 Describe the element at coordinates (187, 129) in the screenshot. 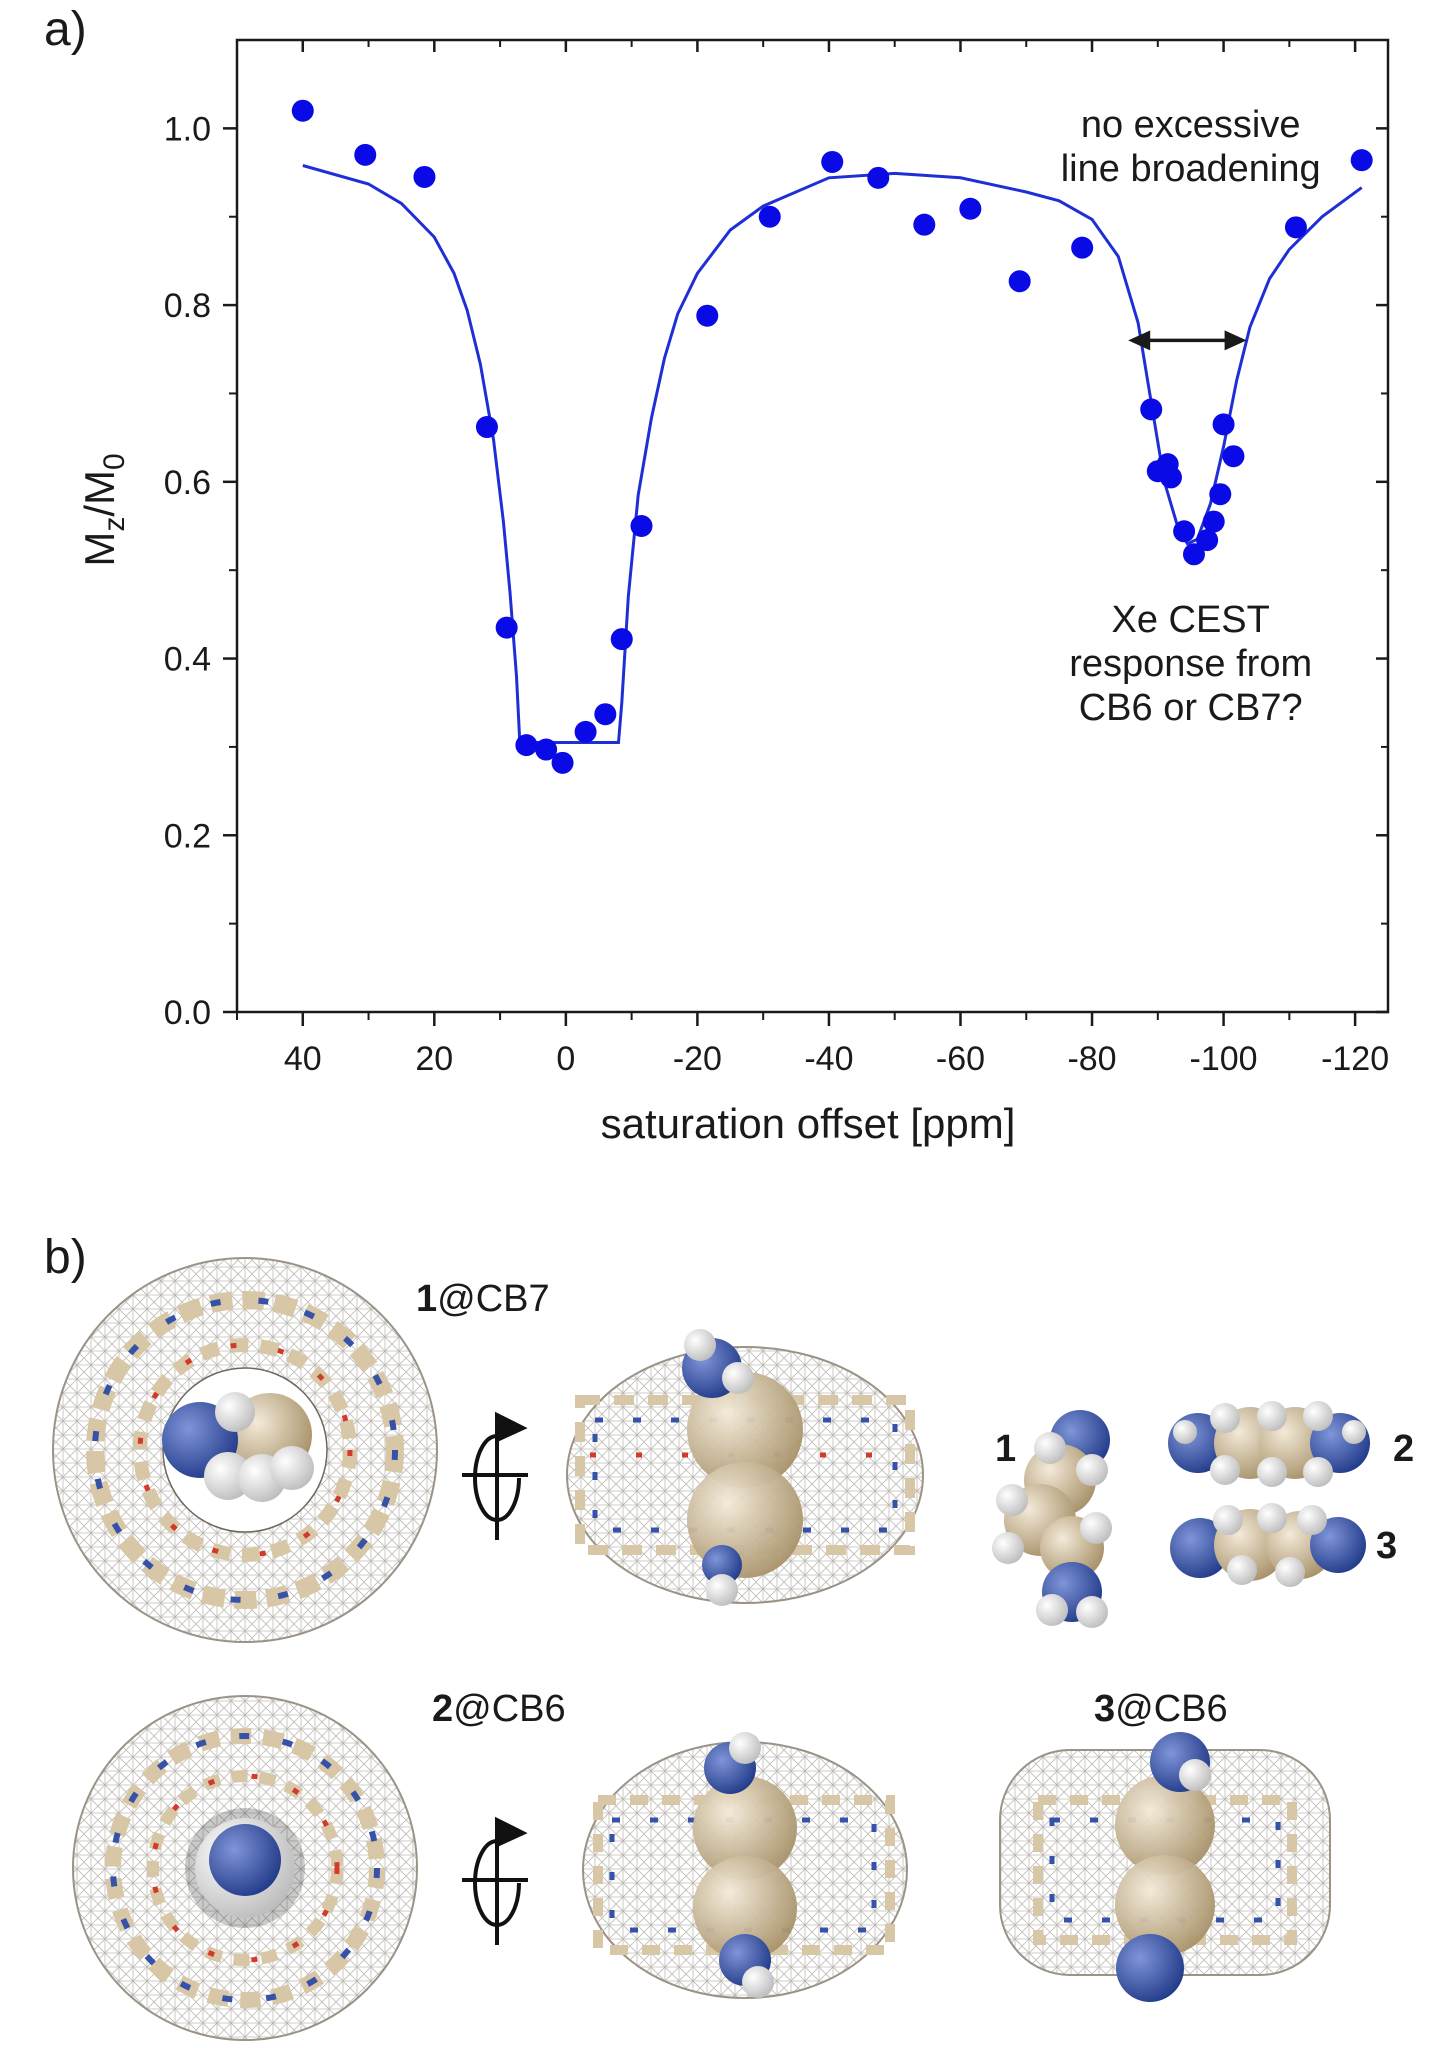

I see `y-tick-label: 1.0` at that location.